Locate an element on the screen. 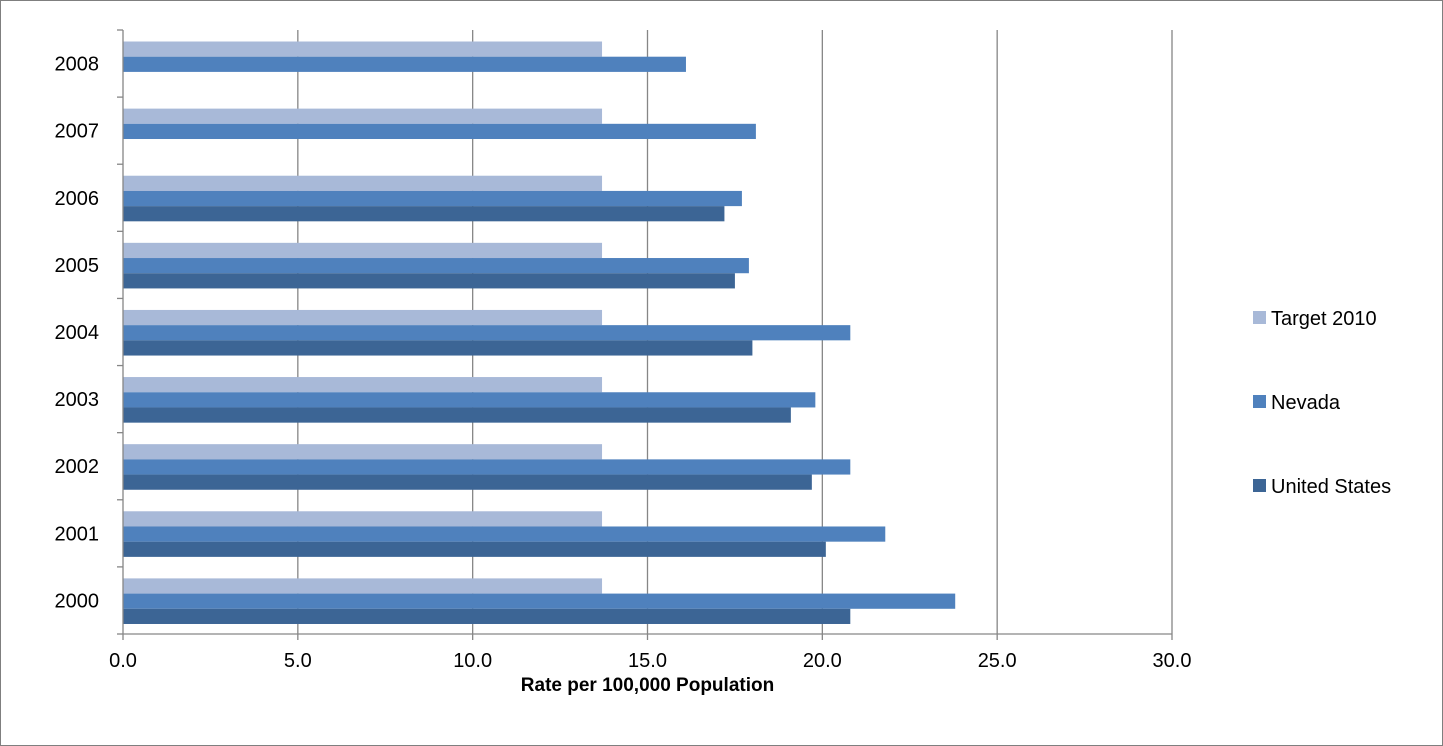 Image resolution: width=1443 pixels, height=746 pixels. bar-nevada-2005 is located at coordinates (436, 266).